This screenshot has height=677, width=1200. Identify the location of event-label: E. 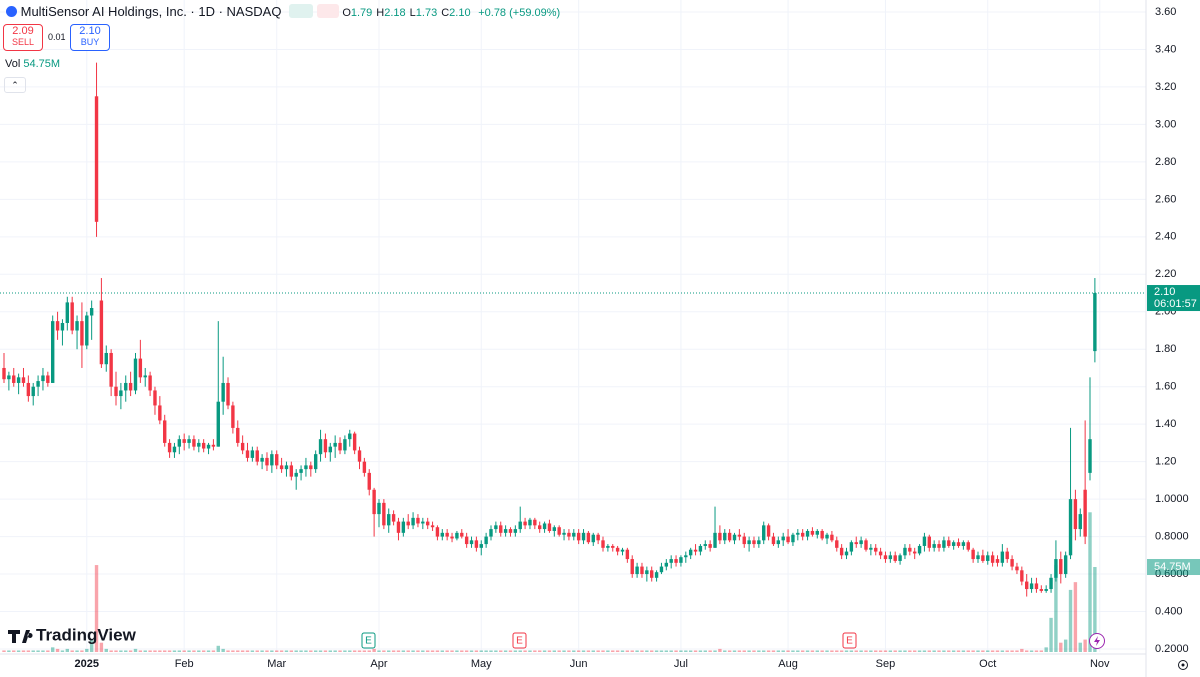
(849, 641).